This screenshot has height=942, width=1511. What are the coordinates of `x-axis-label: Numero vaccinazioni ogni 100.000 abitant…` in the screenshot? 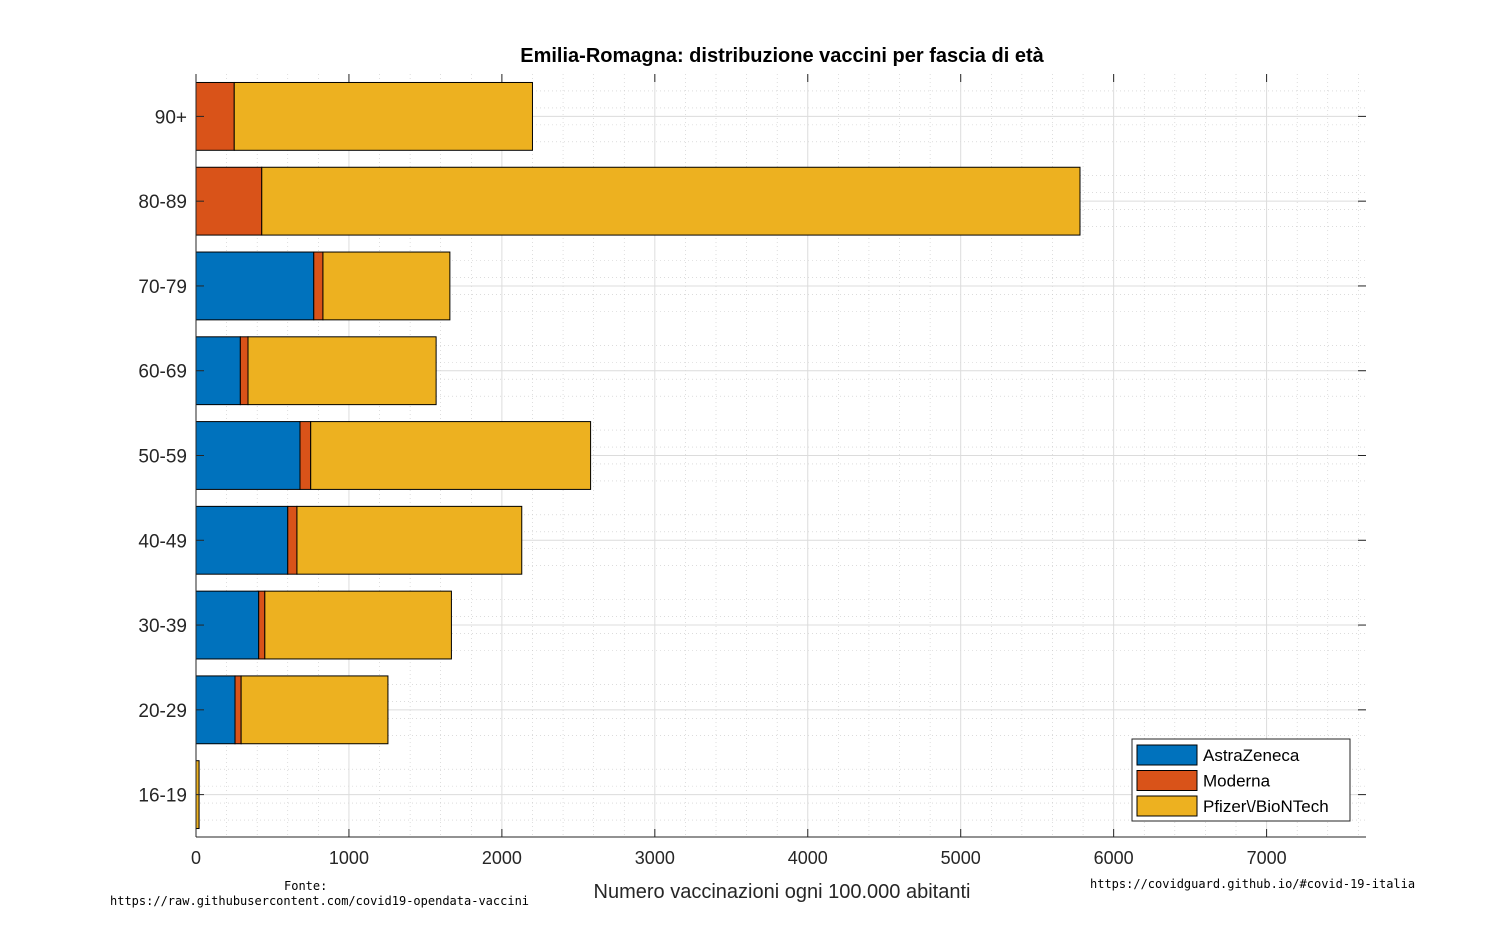 It's located at (782, 892).